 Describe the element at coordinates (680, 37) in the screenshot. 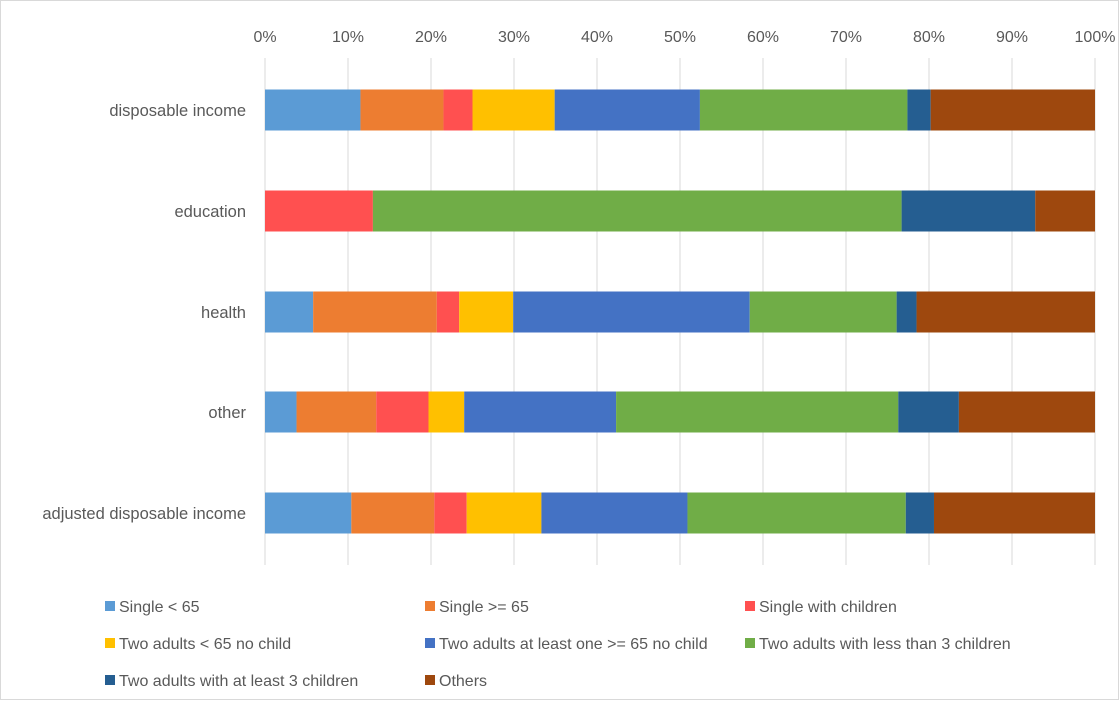

I see `x-tick-label: 50%` at that location.